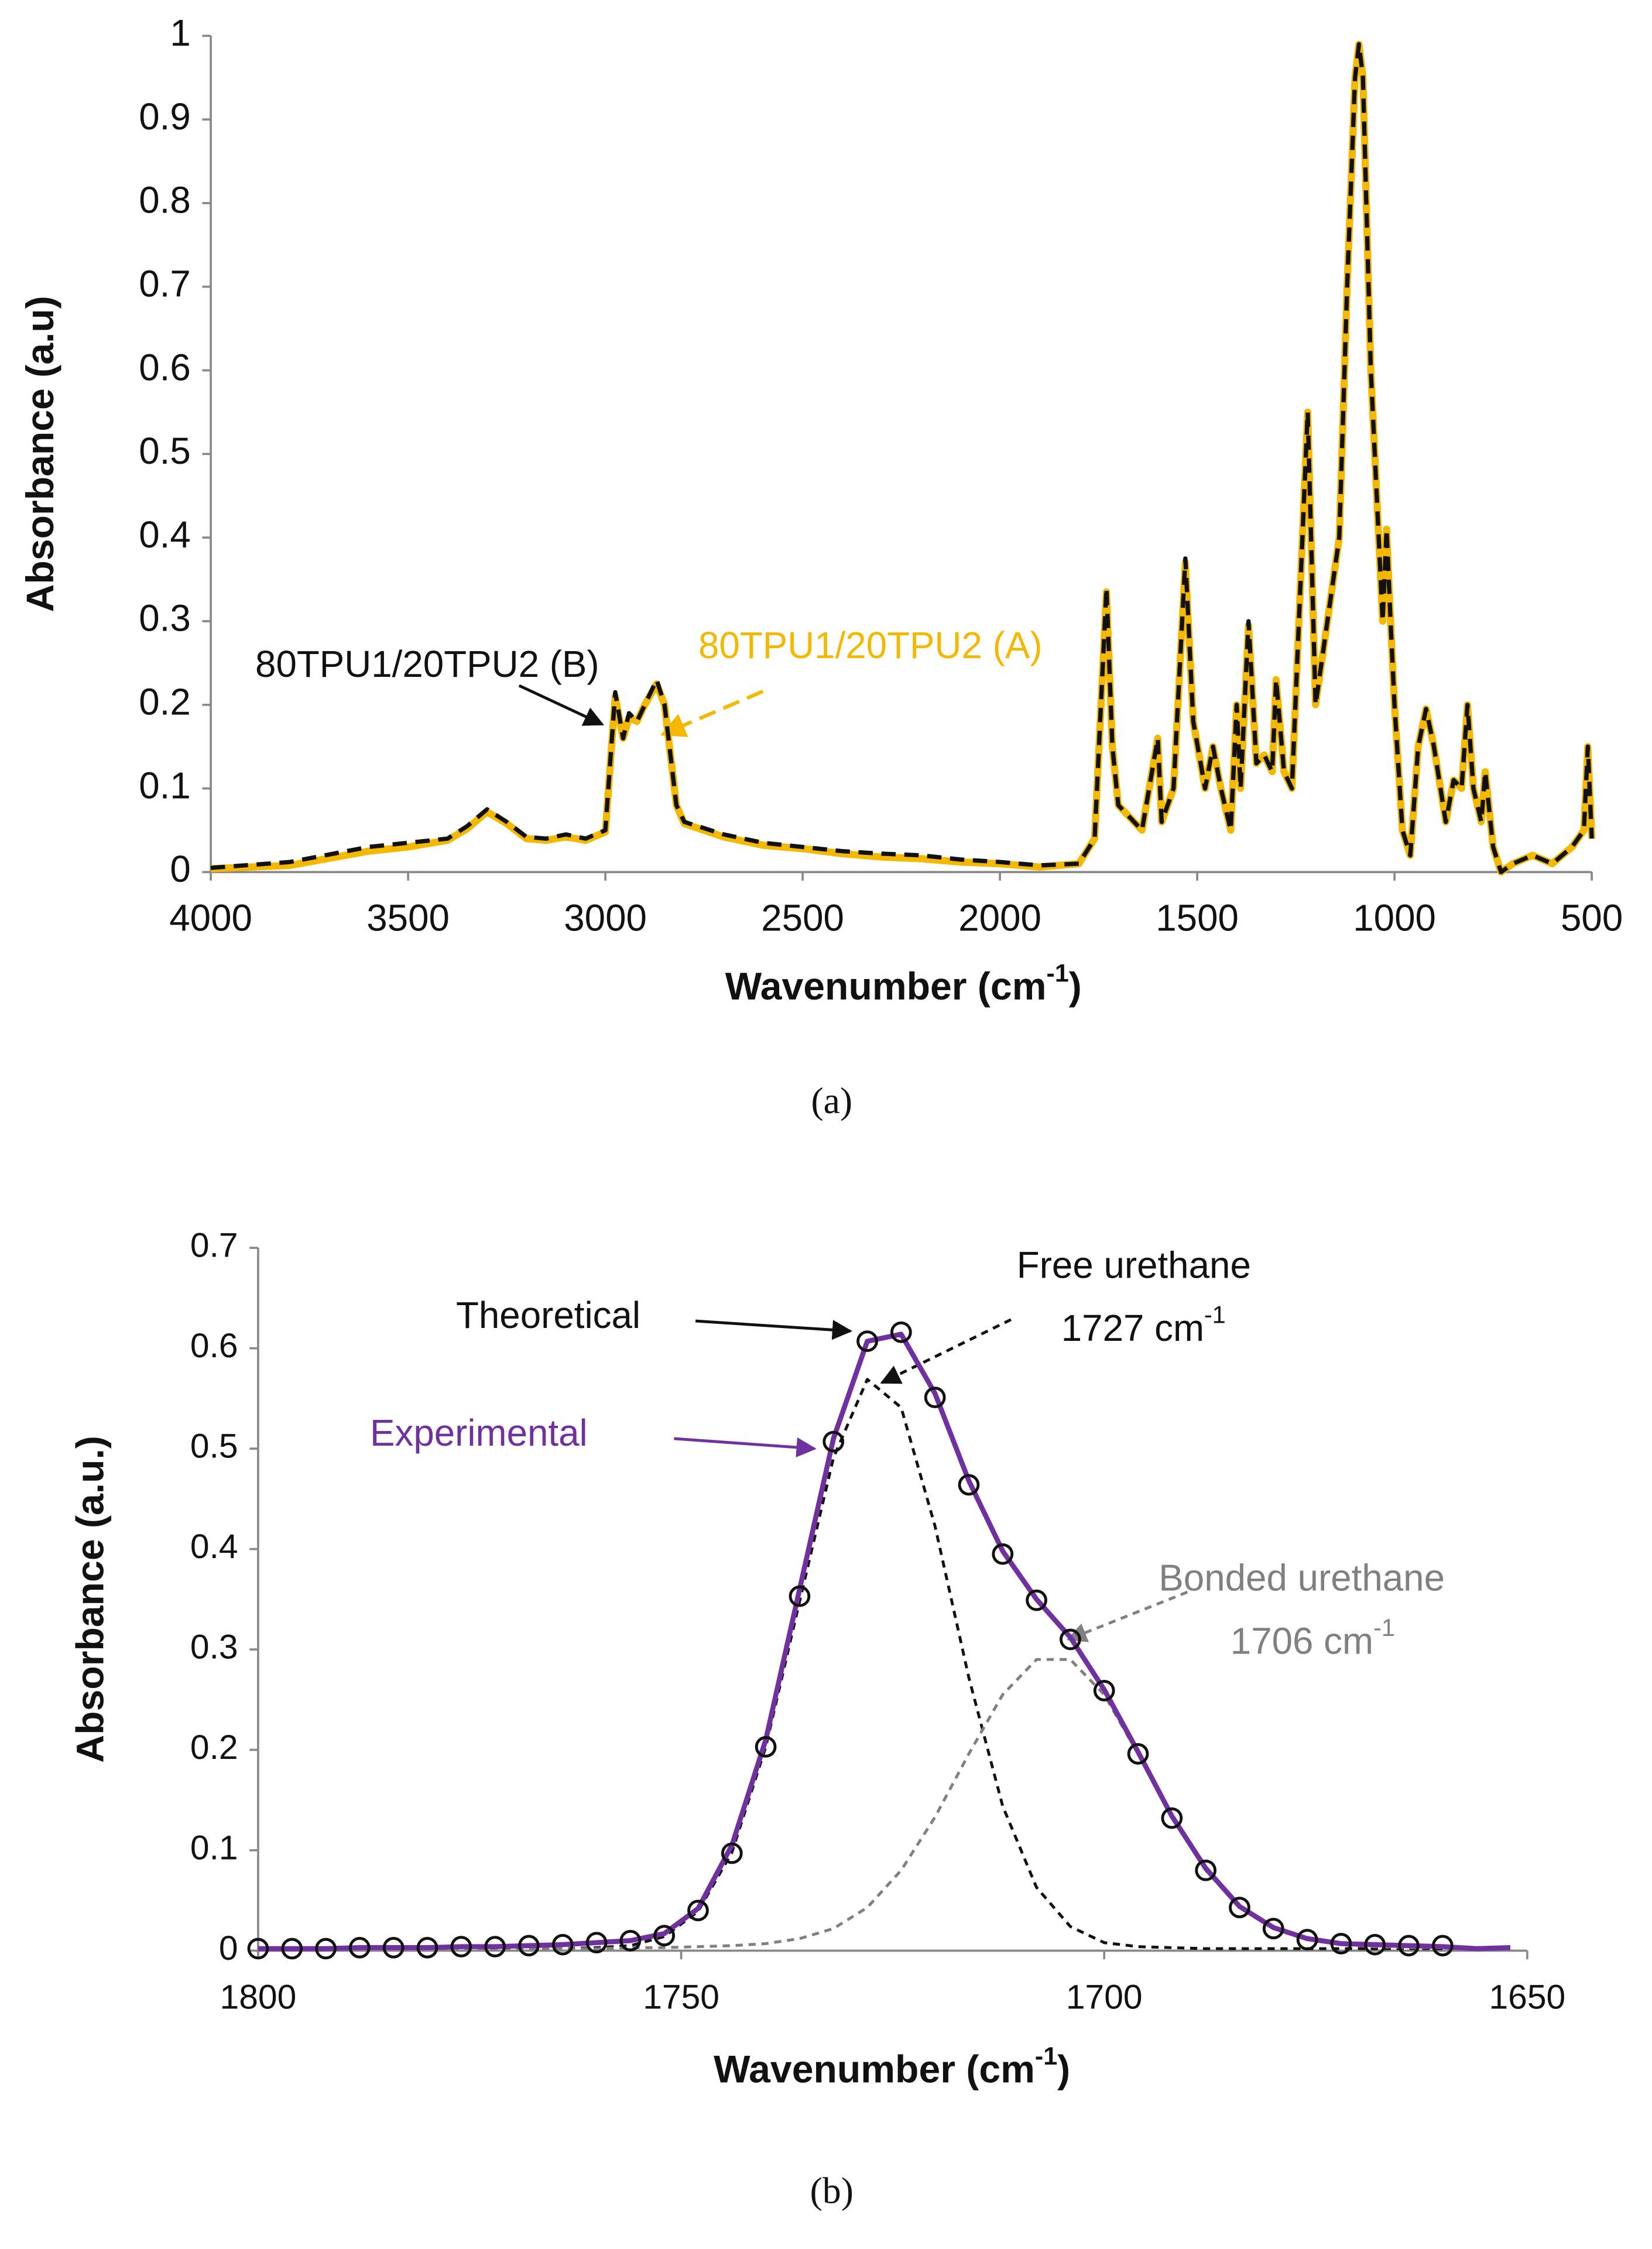 The width and height of the screenshot is (1652, 2249). I want to click on annotation-text: 1727 cm, so click(1132, 1328).